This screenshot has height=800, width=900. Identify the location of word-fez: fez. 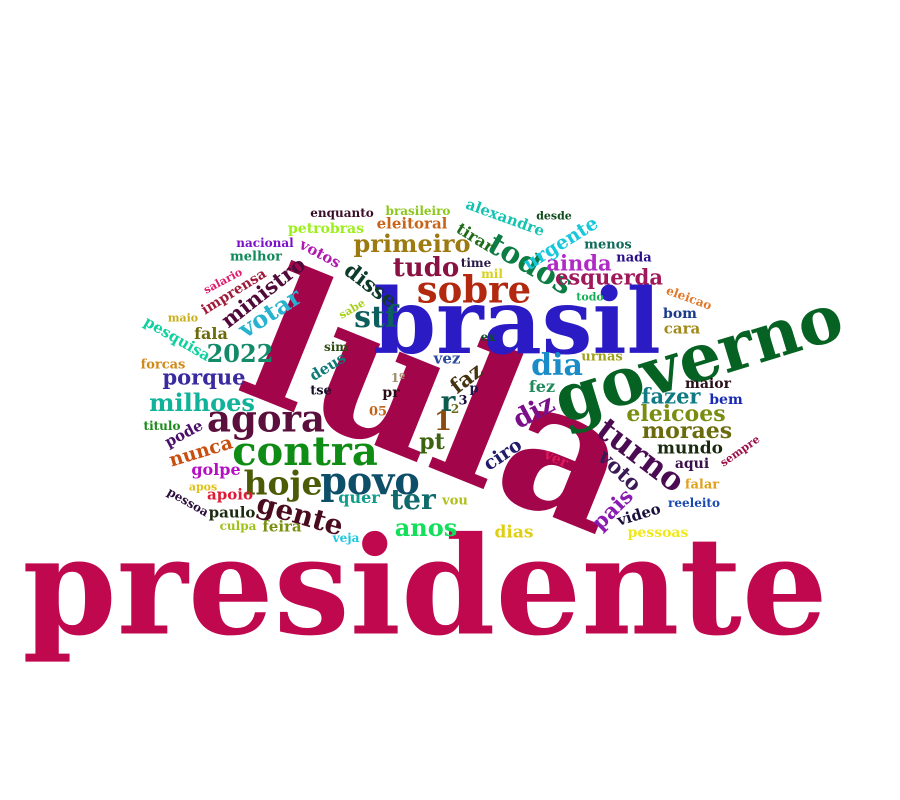
(542, 386).